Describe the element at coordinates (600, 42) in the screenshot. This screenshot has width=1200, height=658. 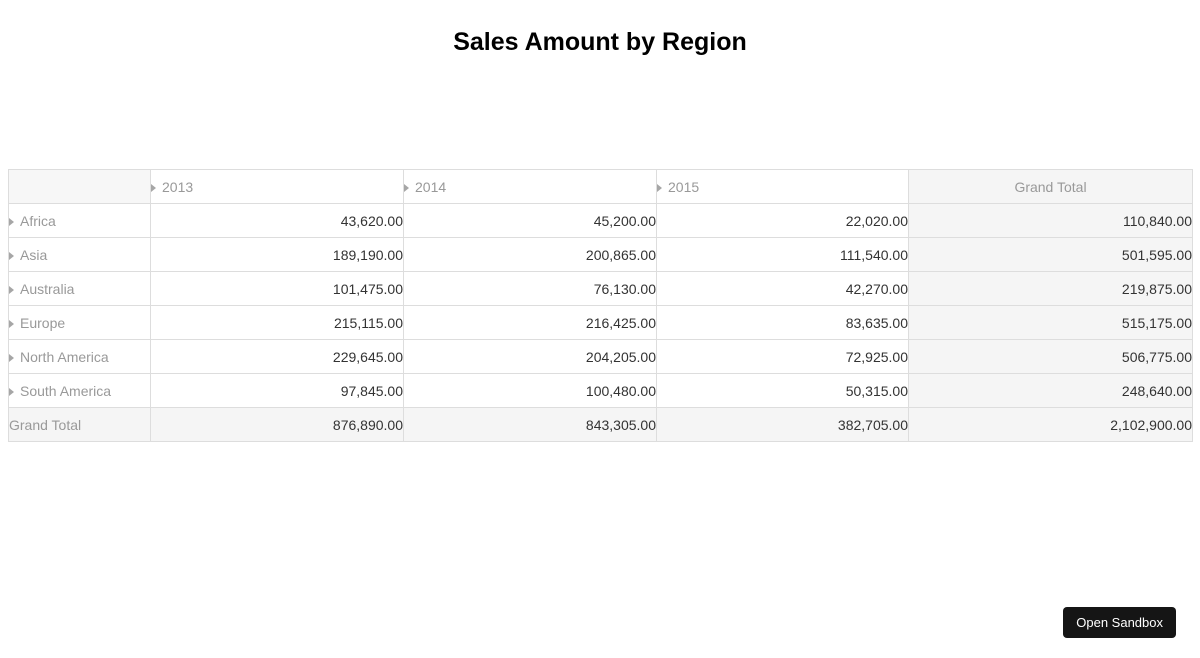
I see `page-title: Sales Amount by Region` at that location.